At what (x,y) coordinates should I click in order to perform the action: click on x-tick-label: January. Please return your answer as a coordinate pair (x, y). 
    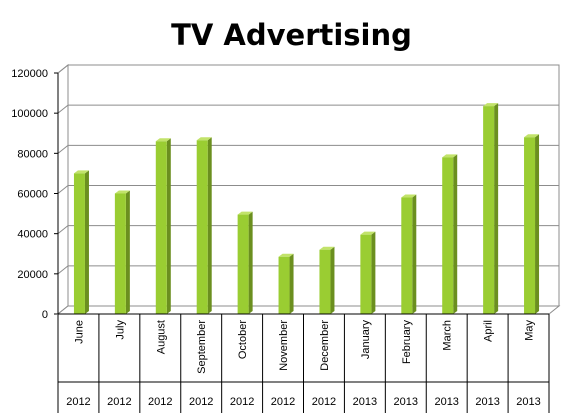
    Looking at the image, I should click on (366, 340).